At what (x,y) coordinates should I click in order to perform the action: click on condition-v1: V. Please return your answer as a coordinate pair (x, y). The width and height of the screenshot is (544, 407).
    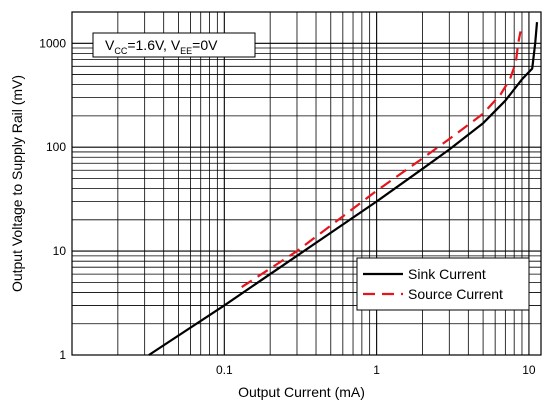
    Looking at the image, I should click on (110, 45).